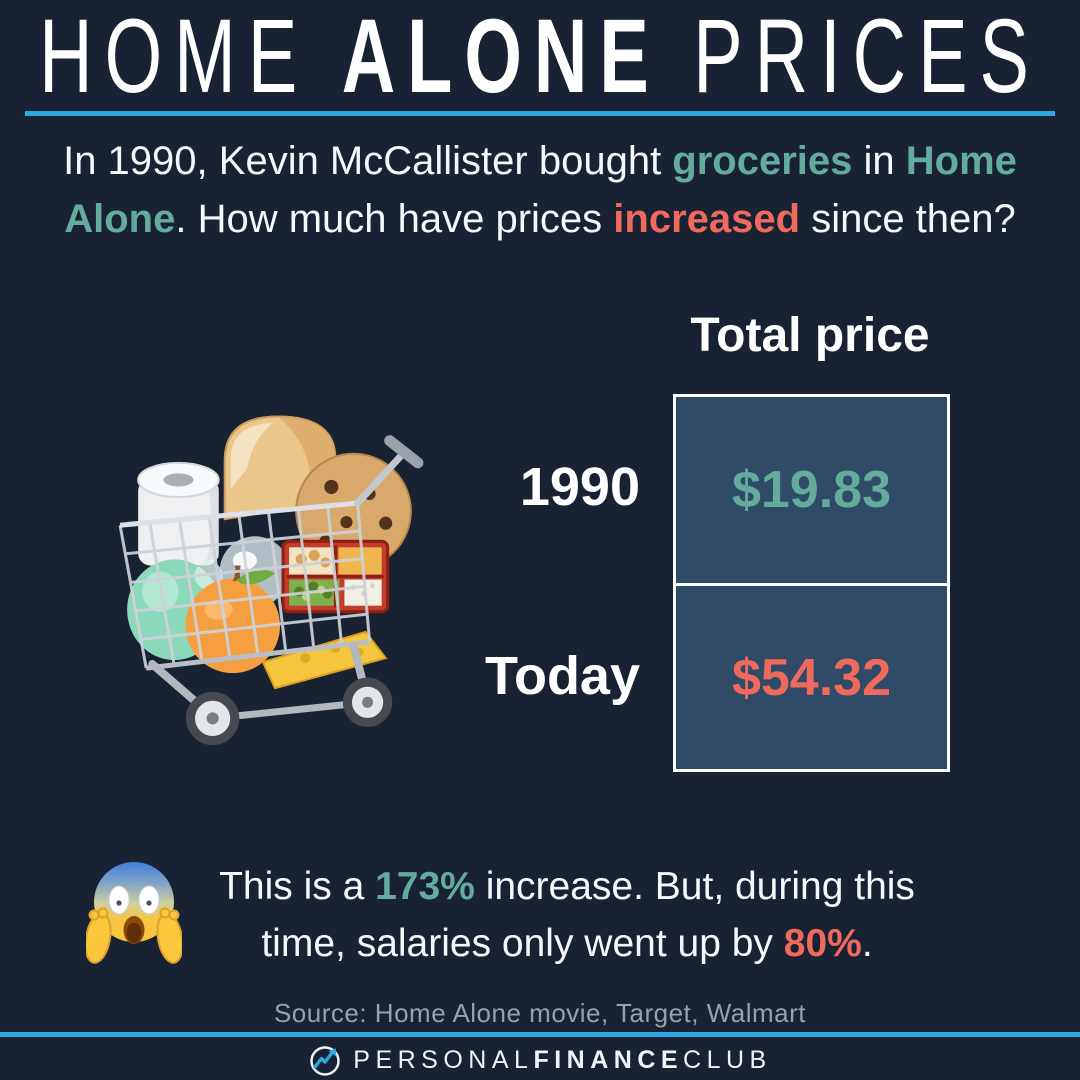 This screenshot has width=1080, height=1080. I want to click on footer-divider, so click(540, 1034).